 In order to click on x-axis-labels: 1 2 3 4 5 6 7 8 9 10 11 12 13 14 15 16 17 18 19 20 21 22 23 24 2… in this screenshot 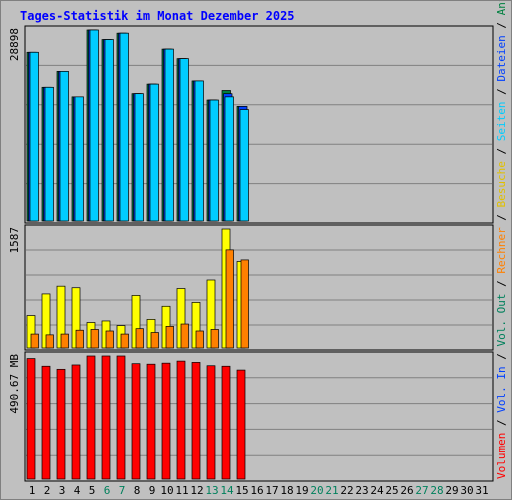, I will do `click(259, 490)`.